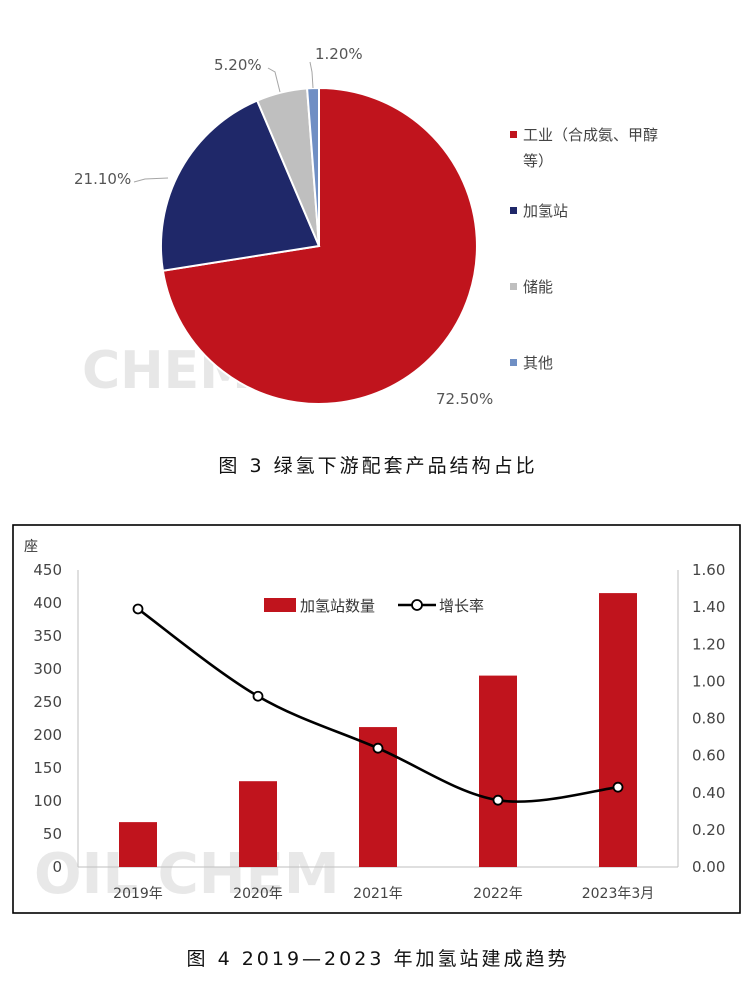  Describe the element at coordinates (545, 211) in the screenshot. I see `legend-label: 加氢站` at that location.